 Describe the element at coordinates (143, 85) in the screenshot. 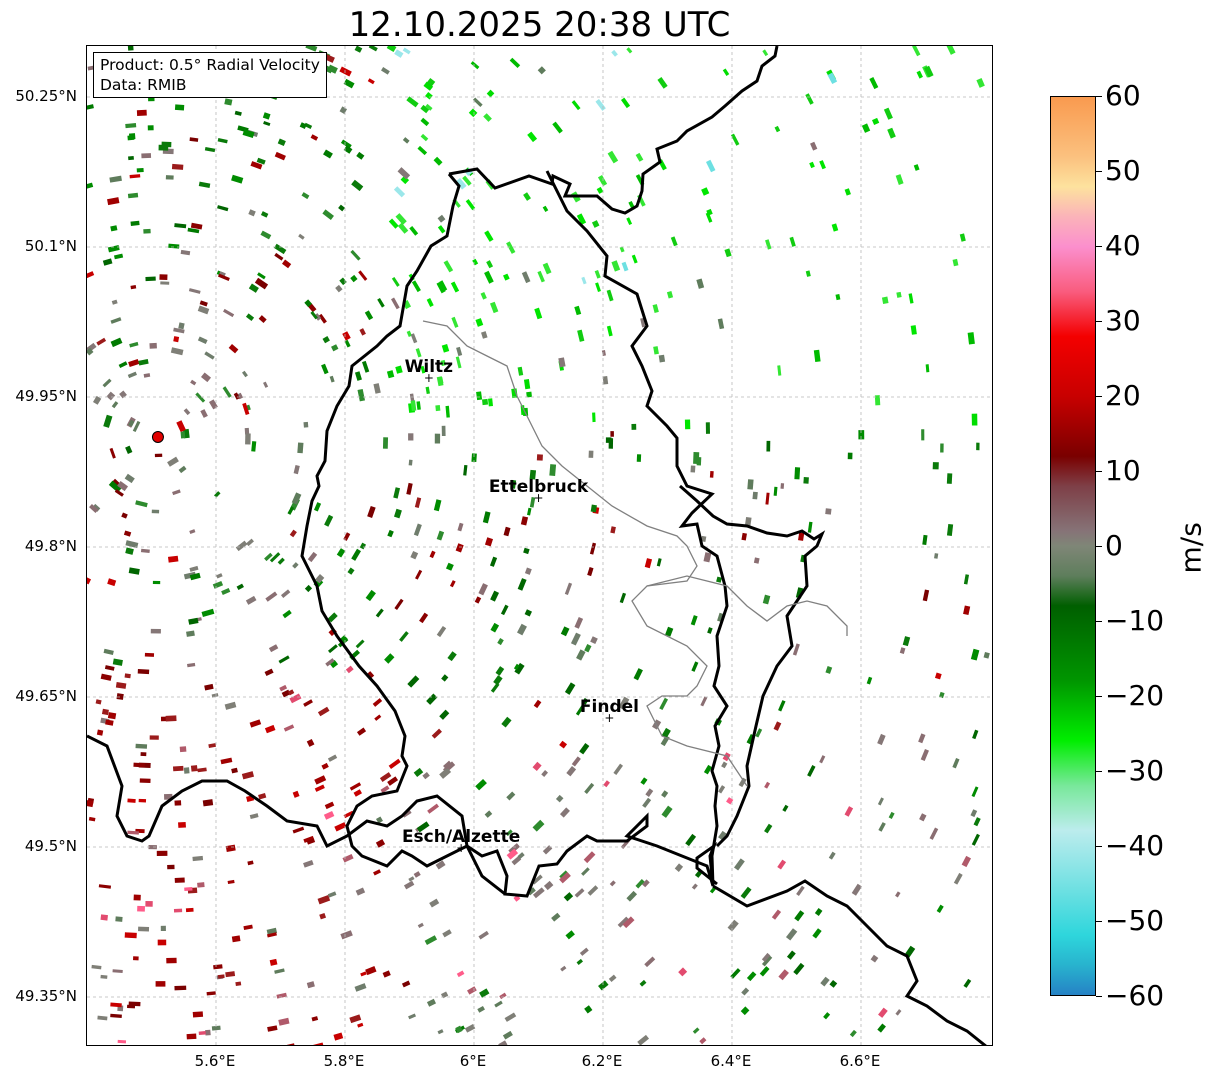

I see `data-source-label: Data: RMIB` at that location.